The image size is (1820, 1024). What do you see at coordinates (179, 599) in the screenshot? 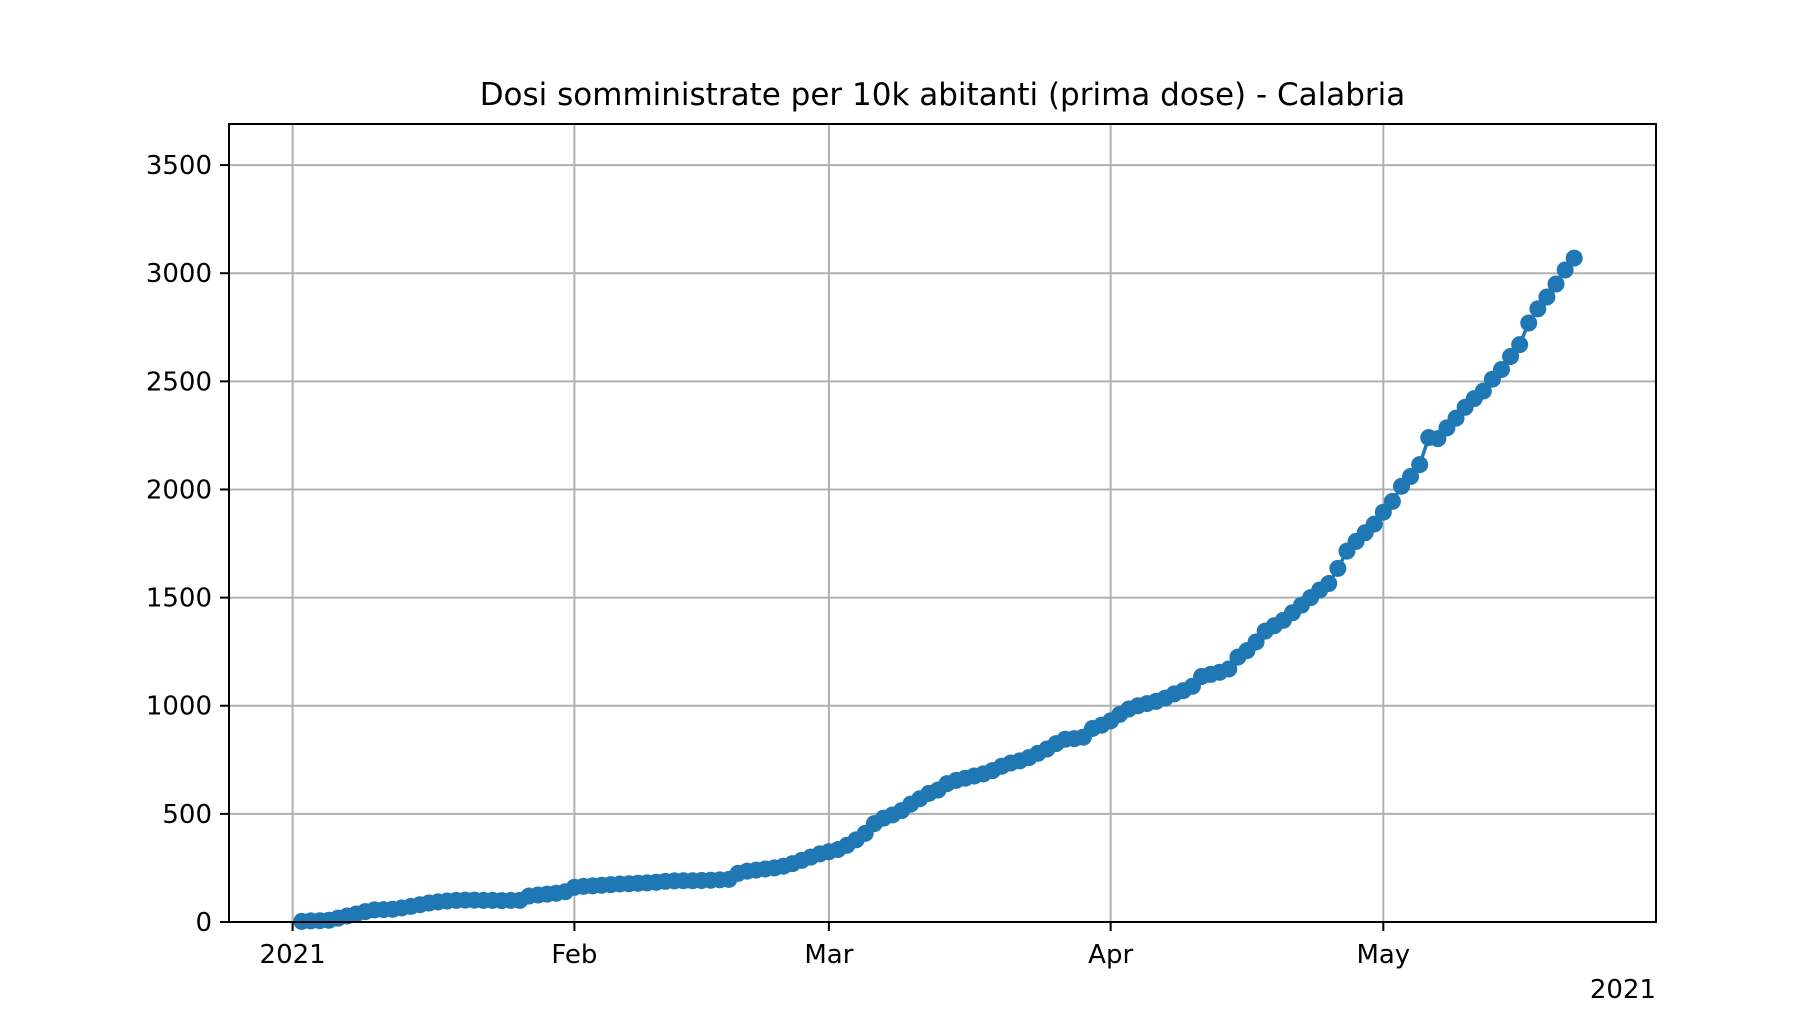
I see `y-tick-label: 1500` at bounding box center [179, 599].